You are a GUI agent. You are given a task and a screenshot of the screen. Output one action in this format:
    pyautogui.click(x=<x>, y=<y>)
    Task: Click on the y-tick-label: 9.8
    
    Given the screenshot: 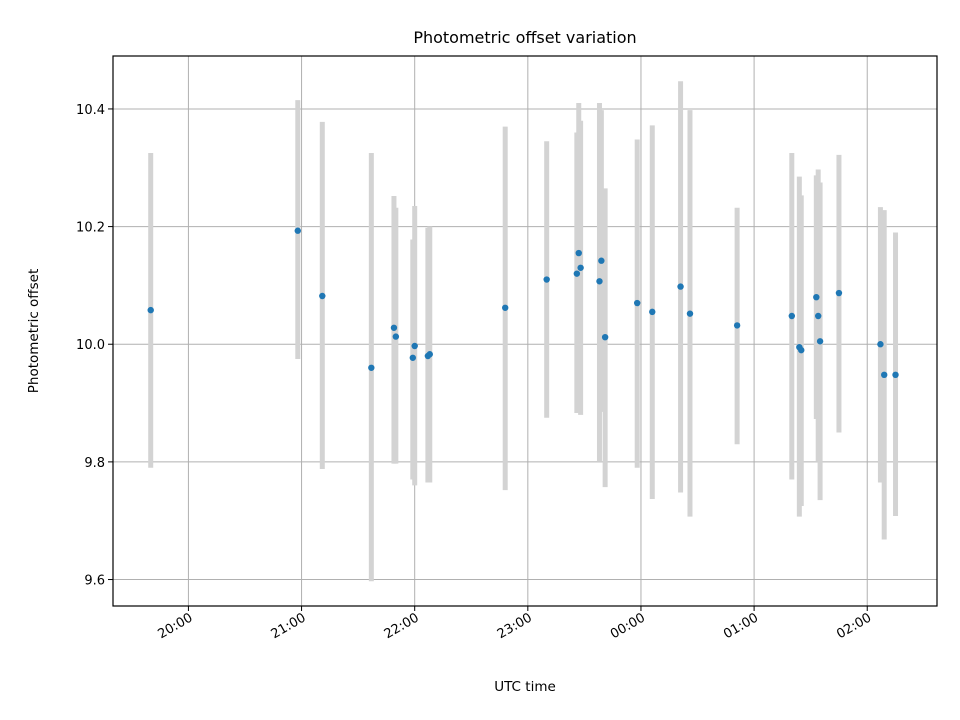 What is the action you would take?
    pyautogui.click(x=94, y=463)
    